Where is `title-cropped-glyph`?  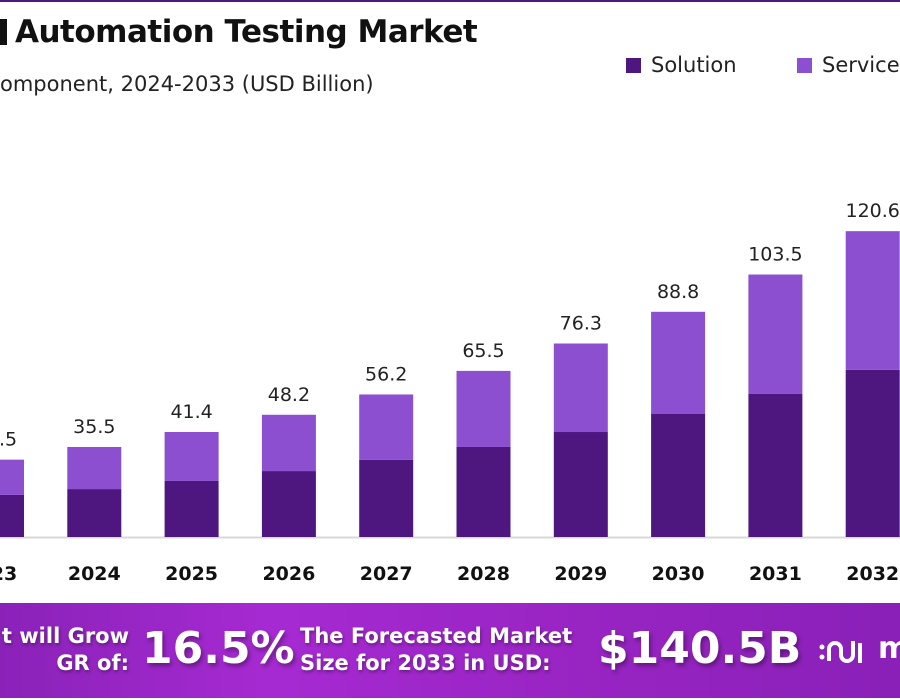
title-cropped-glyph is located at coordinates (3, 32).